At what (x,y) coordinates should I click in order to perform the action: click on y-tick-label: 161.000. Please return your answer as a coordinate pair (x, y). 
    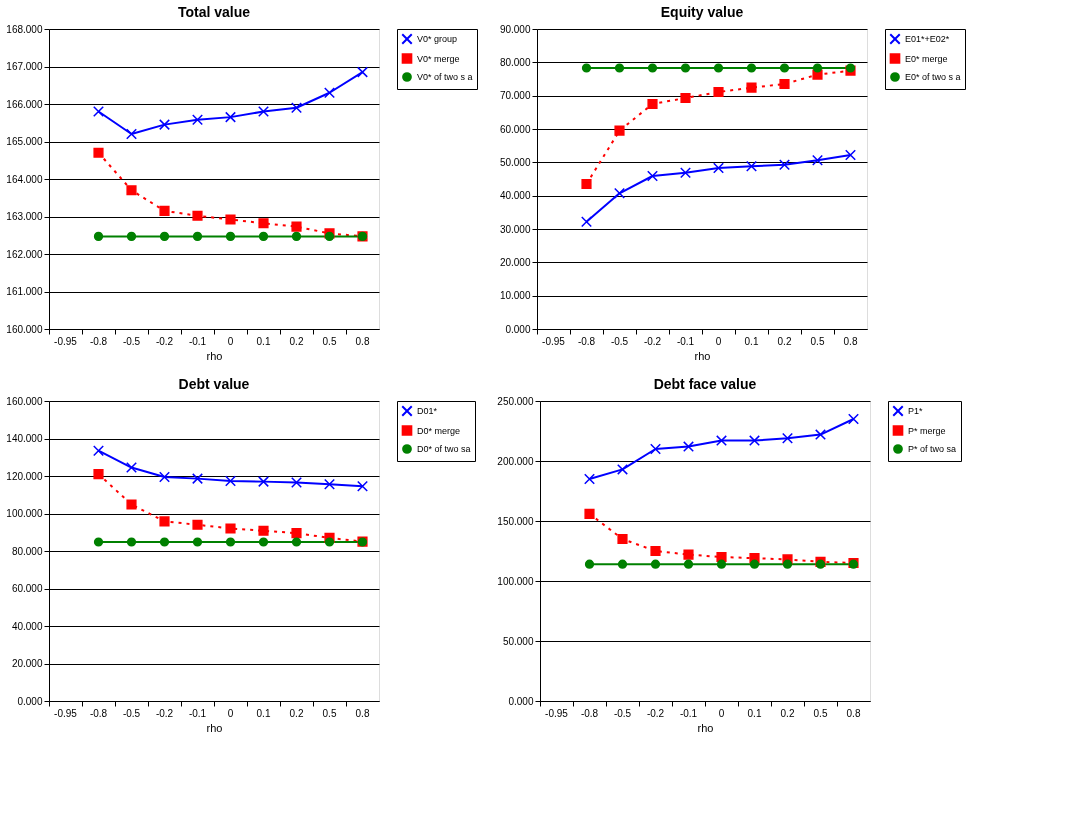
    Looking at the image, I should click on (24, 291).